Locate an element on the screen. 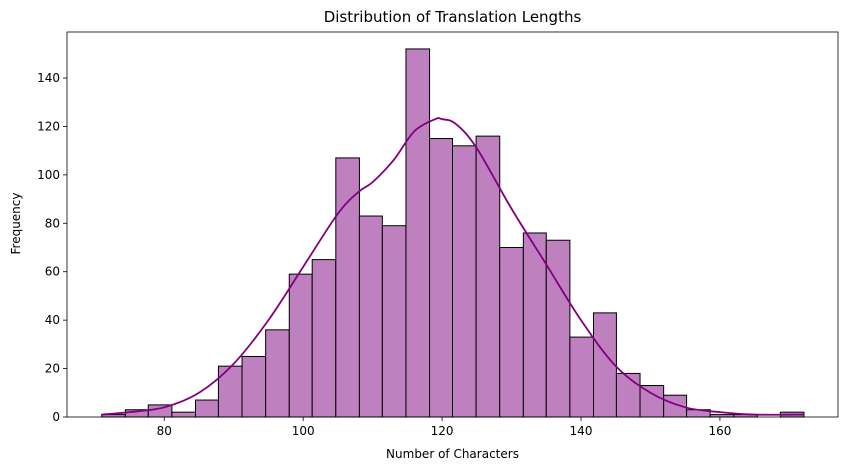 This screenshot has height=470, width=850. y-tick-label: 140 is located at coordinates (48, 78).